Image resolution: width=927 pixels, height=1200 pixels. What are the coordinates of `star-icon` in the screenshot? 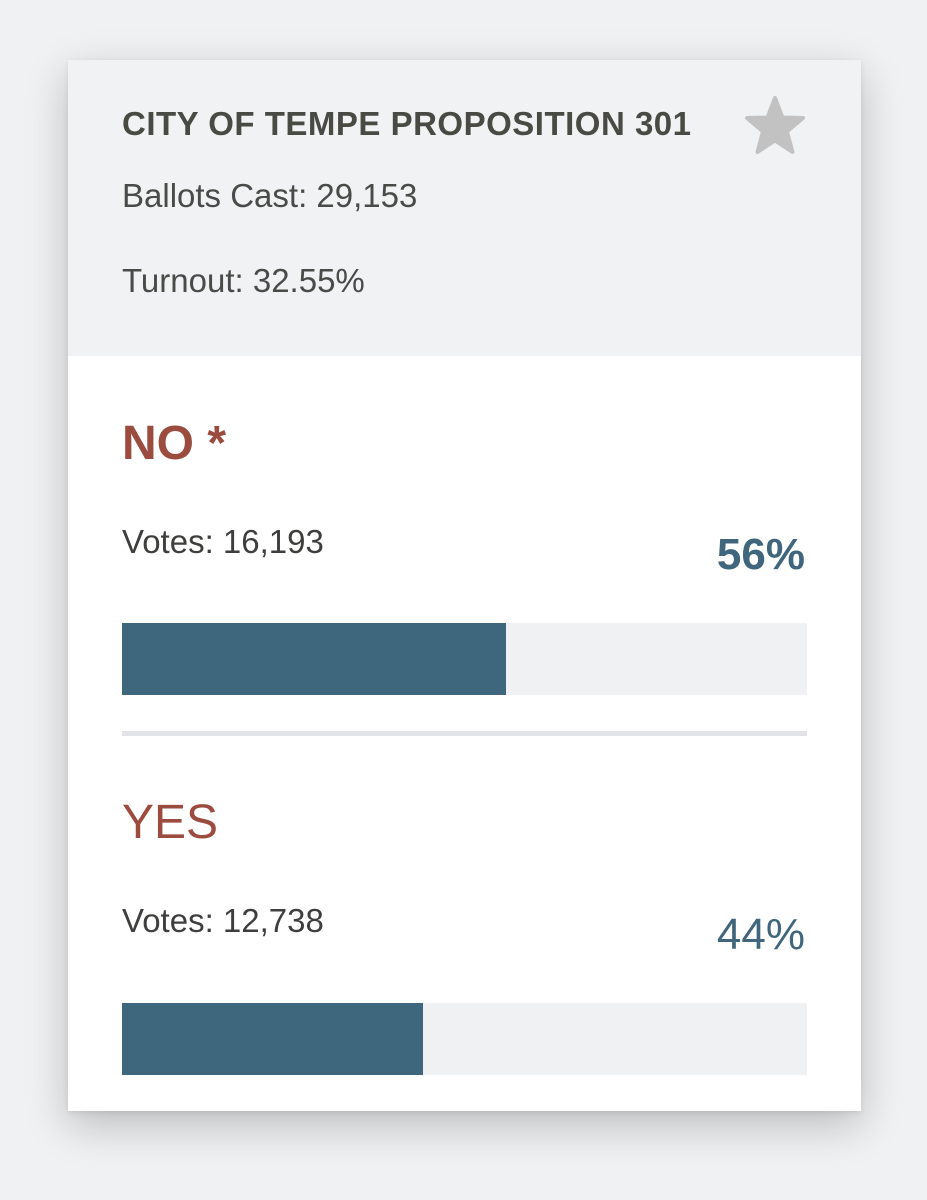 It's located at (775, 126).